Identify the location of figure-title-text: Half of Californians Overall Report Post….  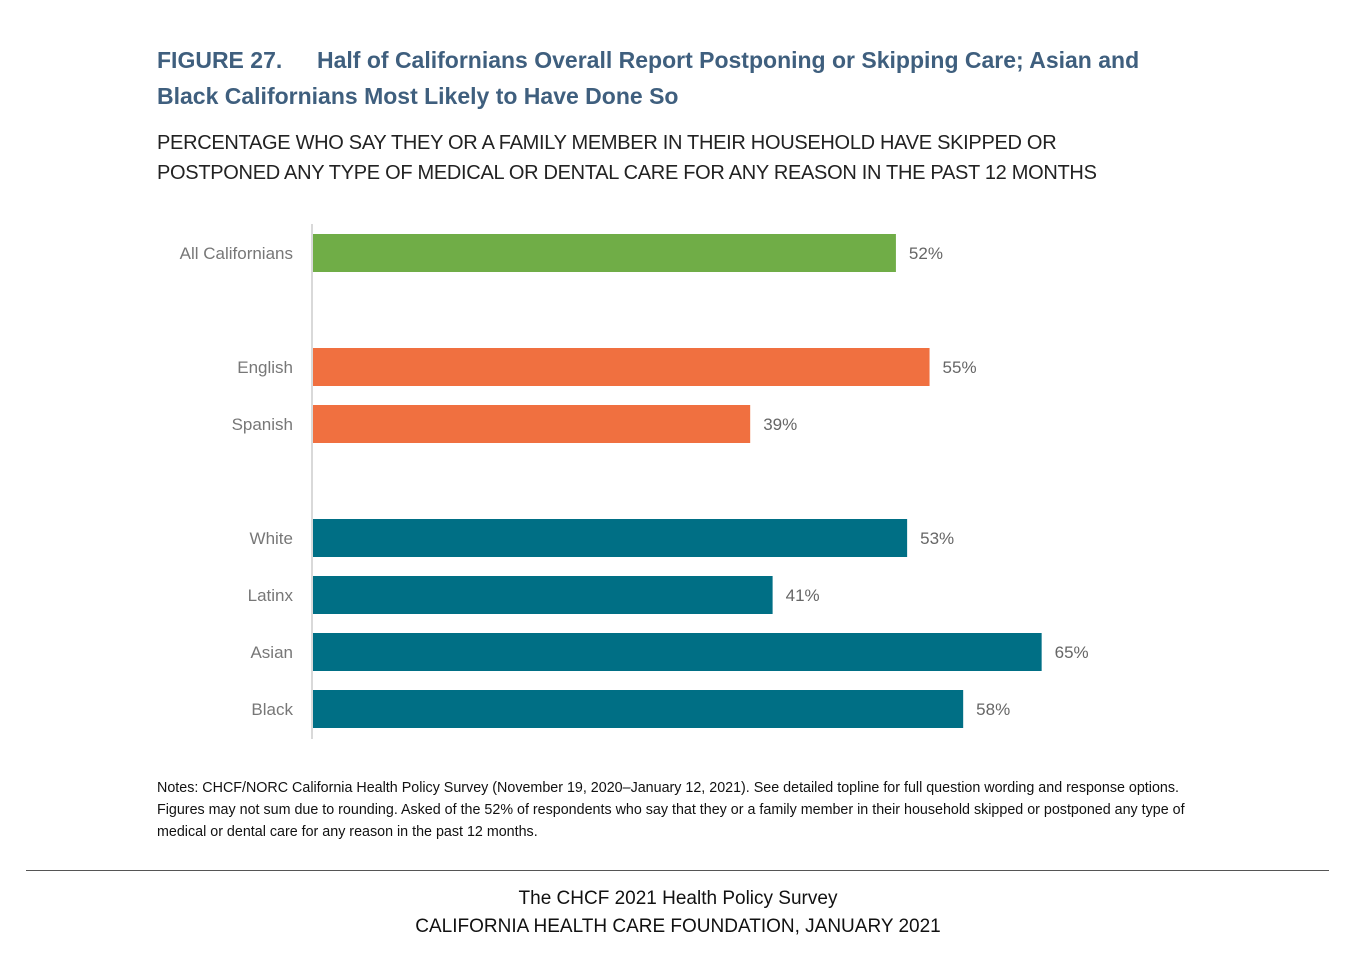
(648, 78).